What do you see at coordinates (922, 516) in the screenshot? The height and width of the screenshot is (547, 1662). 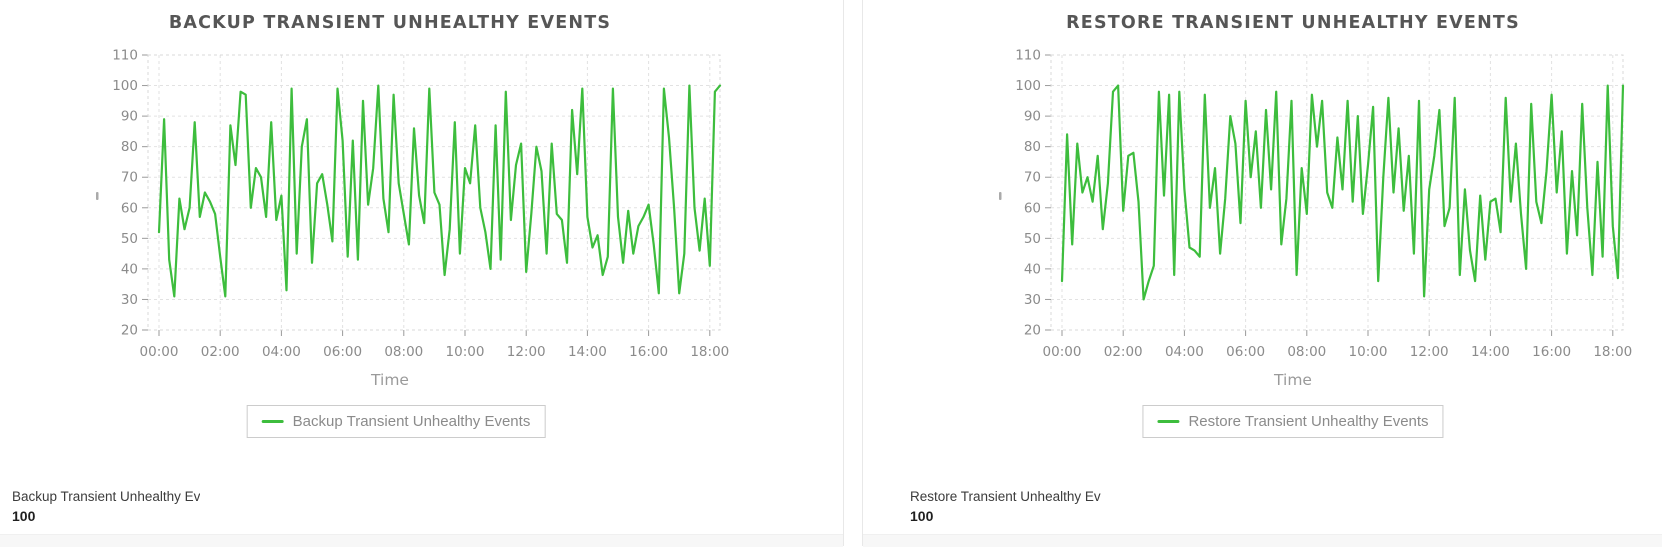 I see `restore-stat-value: 100` at bounding box center [922, 516].